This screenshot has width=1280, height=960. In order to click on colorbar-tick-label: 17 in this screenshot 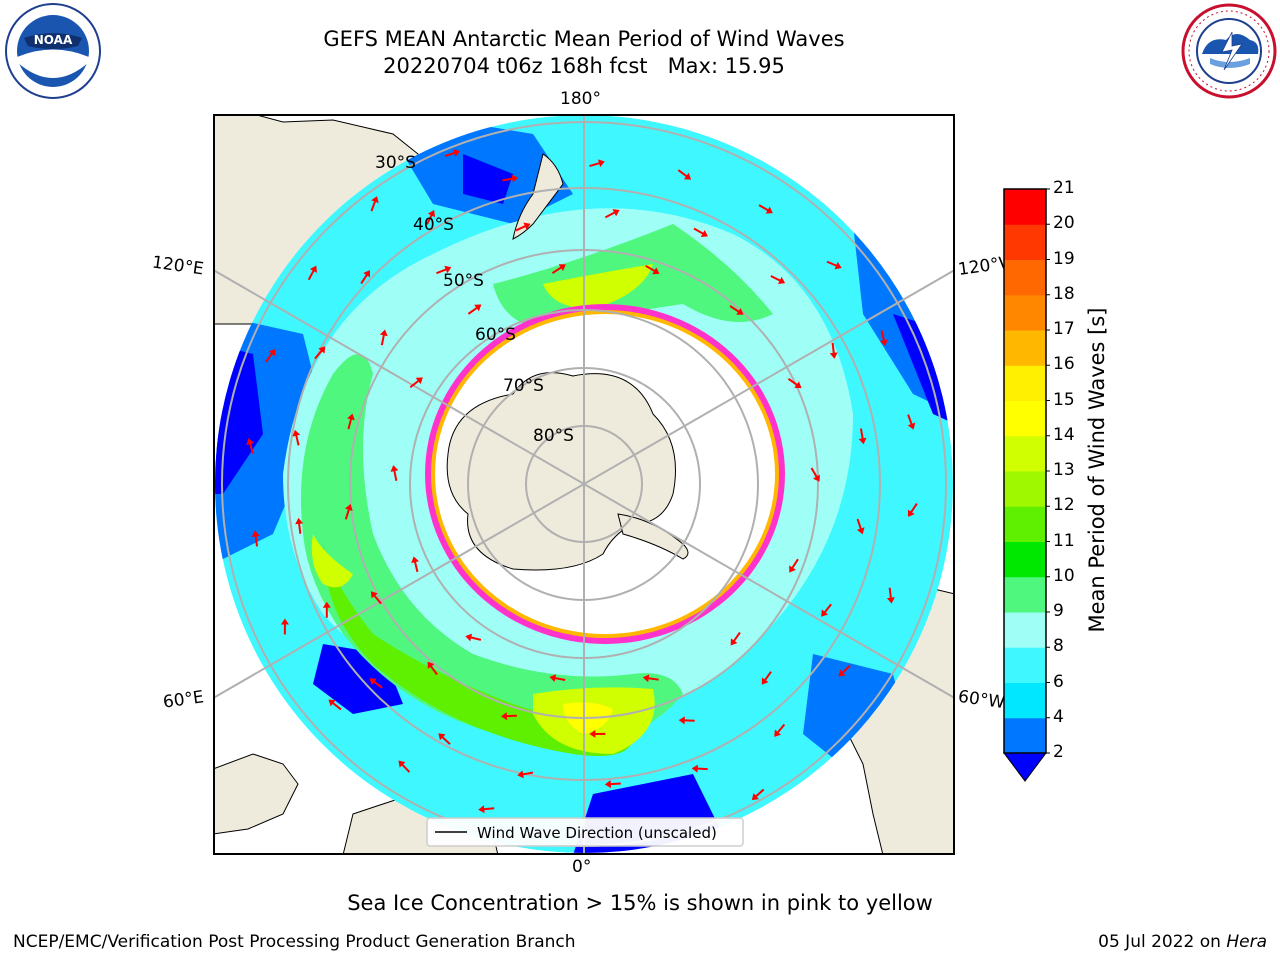, I will do `click(1064, 329)`.